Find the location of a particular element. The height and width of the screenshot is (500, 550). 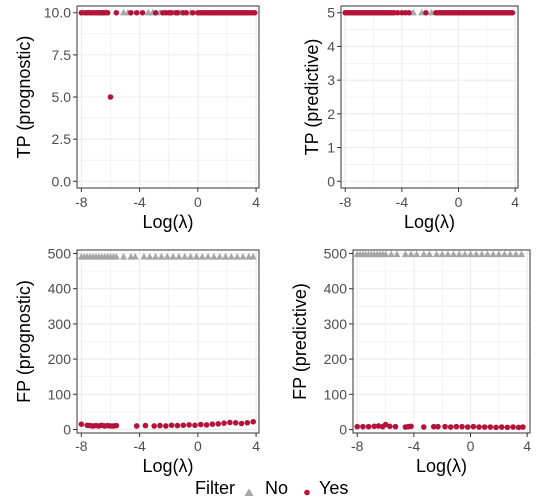

y-tick-label: 400 is located at coordinates (336, 289).